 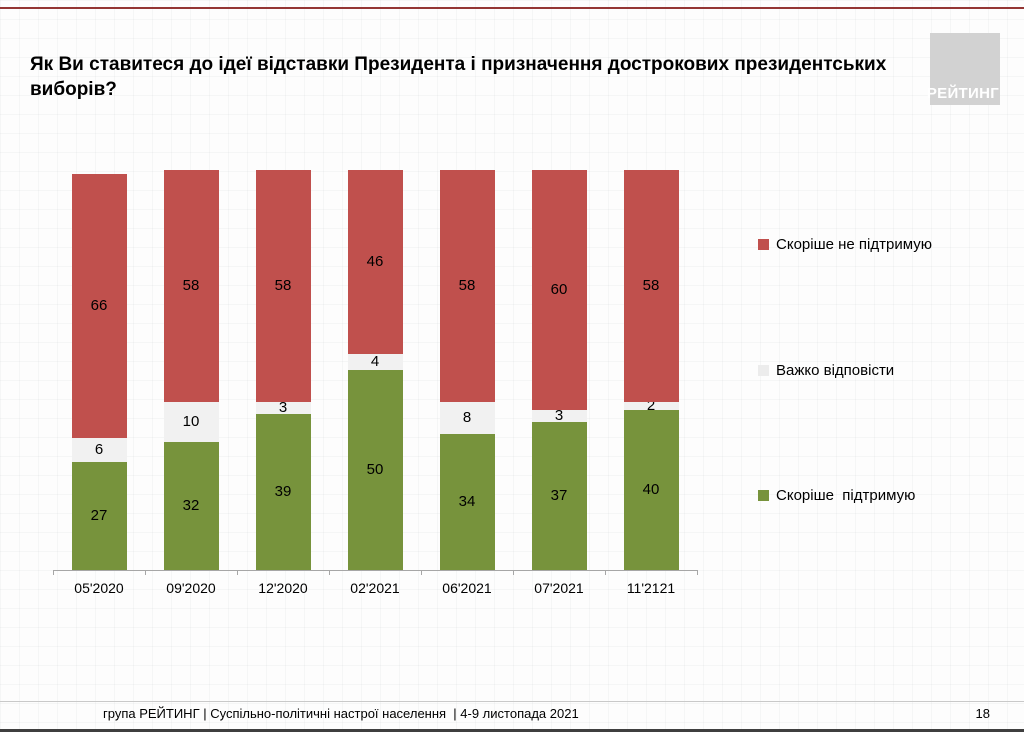 What do you see at coordinates (559, 588) in the screenshot?
I see `x-axis-label: 07'2021` at bounding box center [559, 588].